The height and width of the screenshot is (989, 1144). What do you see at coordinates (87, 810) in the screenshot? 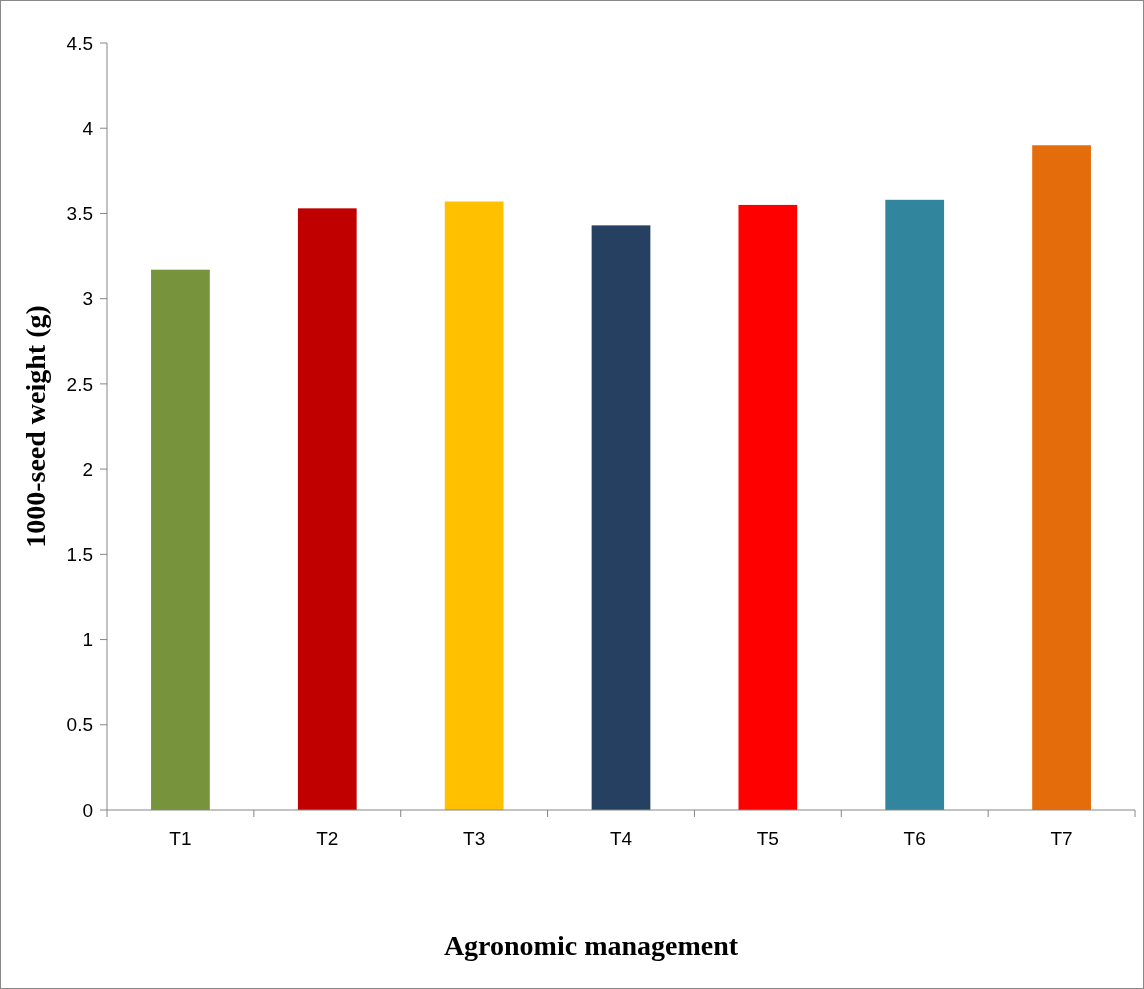
I see `y-tick-label: 0` at bounding box center [87, 810].